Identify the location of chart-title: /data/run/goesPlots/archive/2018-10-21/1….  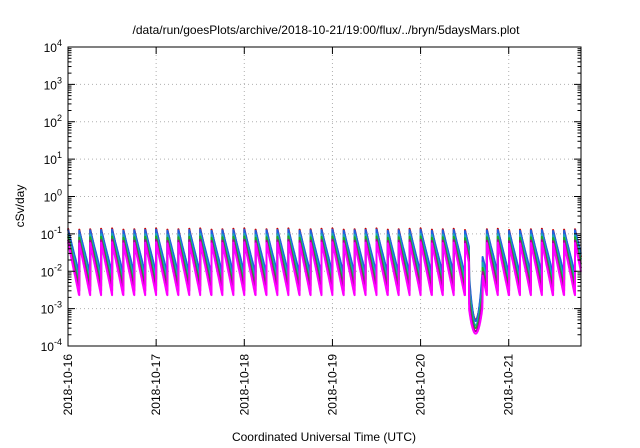
(327, 30).